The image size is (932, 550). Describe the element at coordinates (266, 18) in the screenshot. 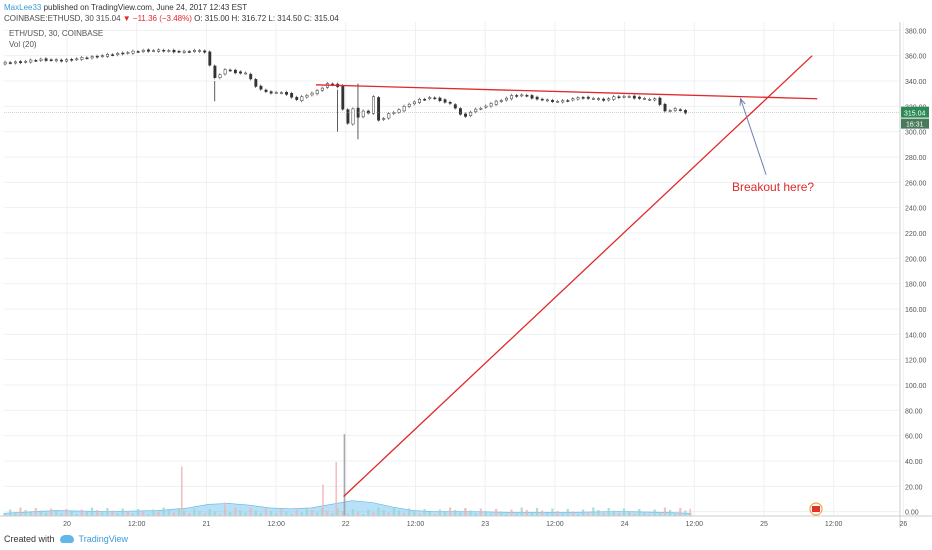

I see `ohlc-values: O: 315.00 H: 316.72 L: 314.50 C: 315.04` at that location.